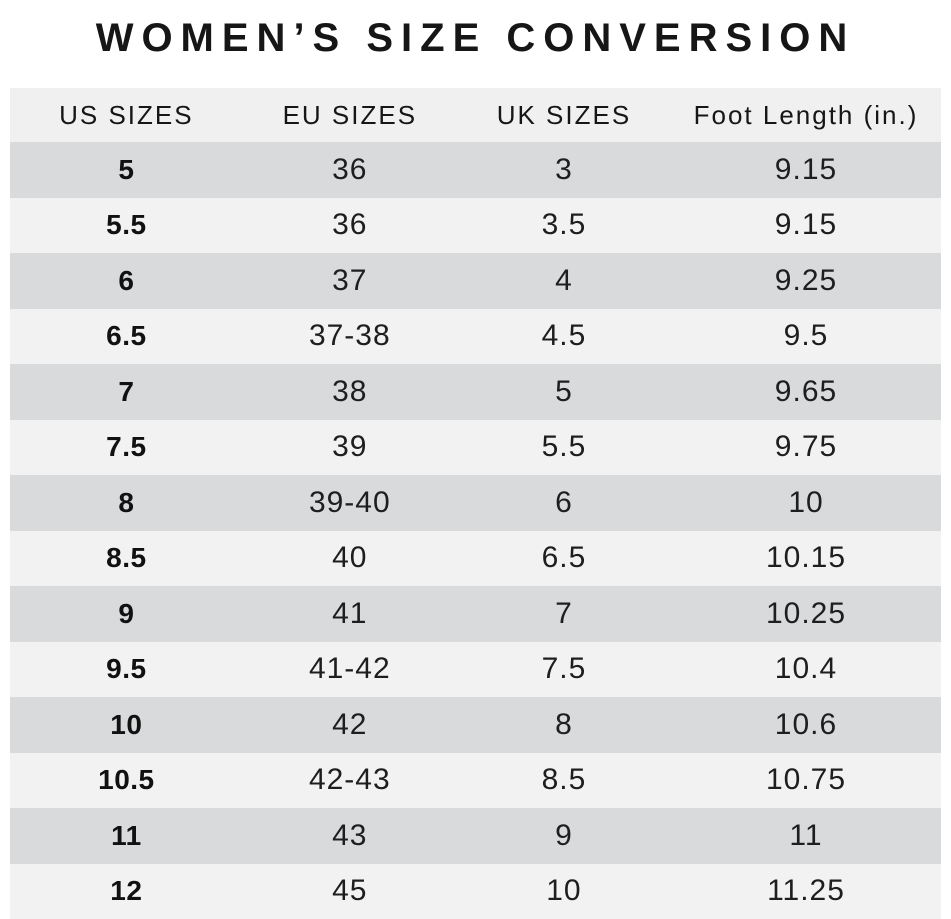  What do you see at coordinates (350, 781) in the screenshot?
I see `eu-size-cell: 42-43` at bounding box center [350, 781].